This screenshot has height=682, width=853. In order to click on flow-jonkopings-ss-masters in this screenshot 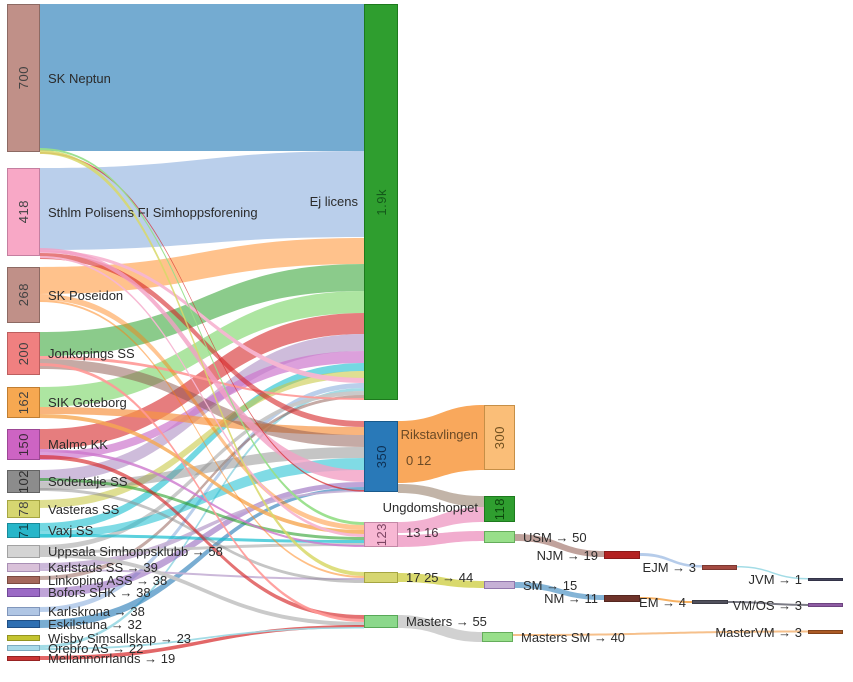, I will do `click(202, 492)`.